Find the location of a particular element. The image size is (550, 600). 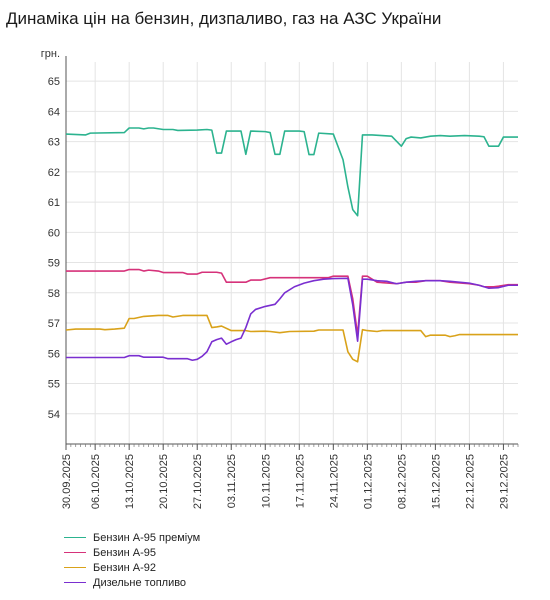

y-tick-label: 65 is located at coordinates (54, 82).